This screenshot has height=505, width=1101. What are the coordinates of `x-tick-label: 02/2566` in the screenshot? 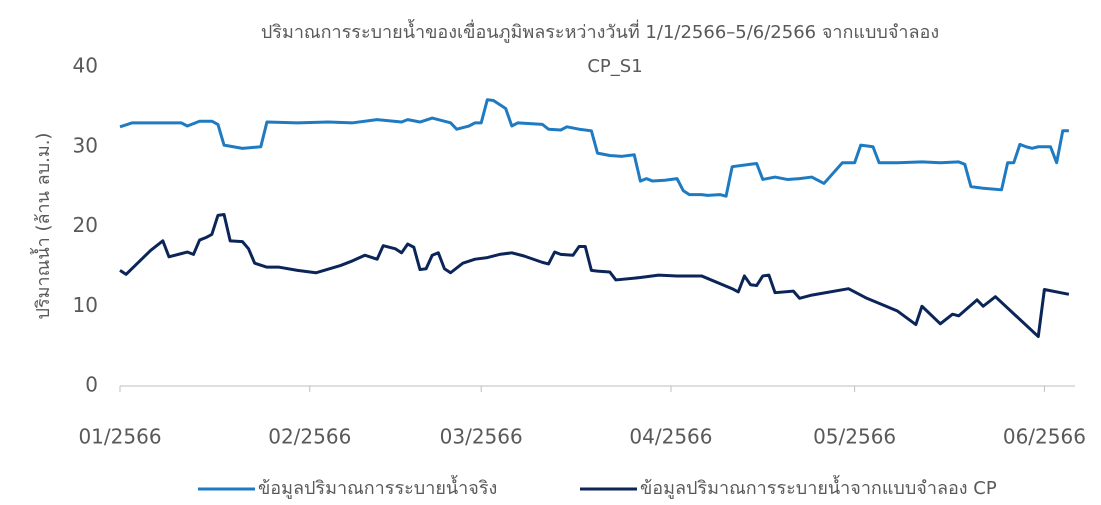 It's located at (309, 437).